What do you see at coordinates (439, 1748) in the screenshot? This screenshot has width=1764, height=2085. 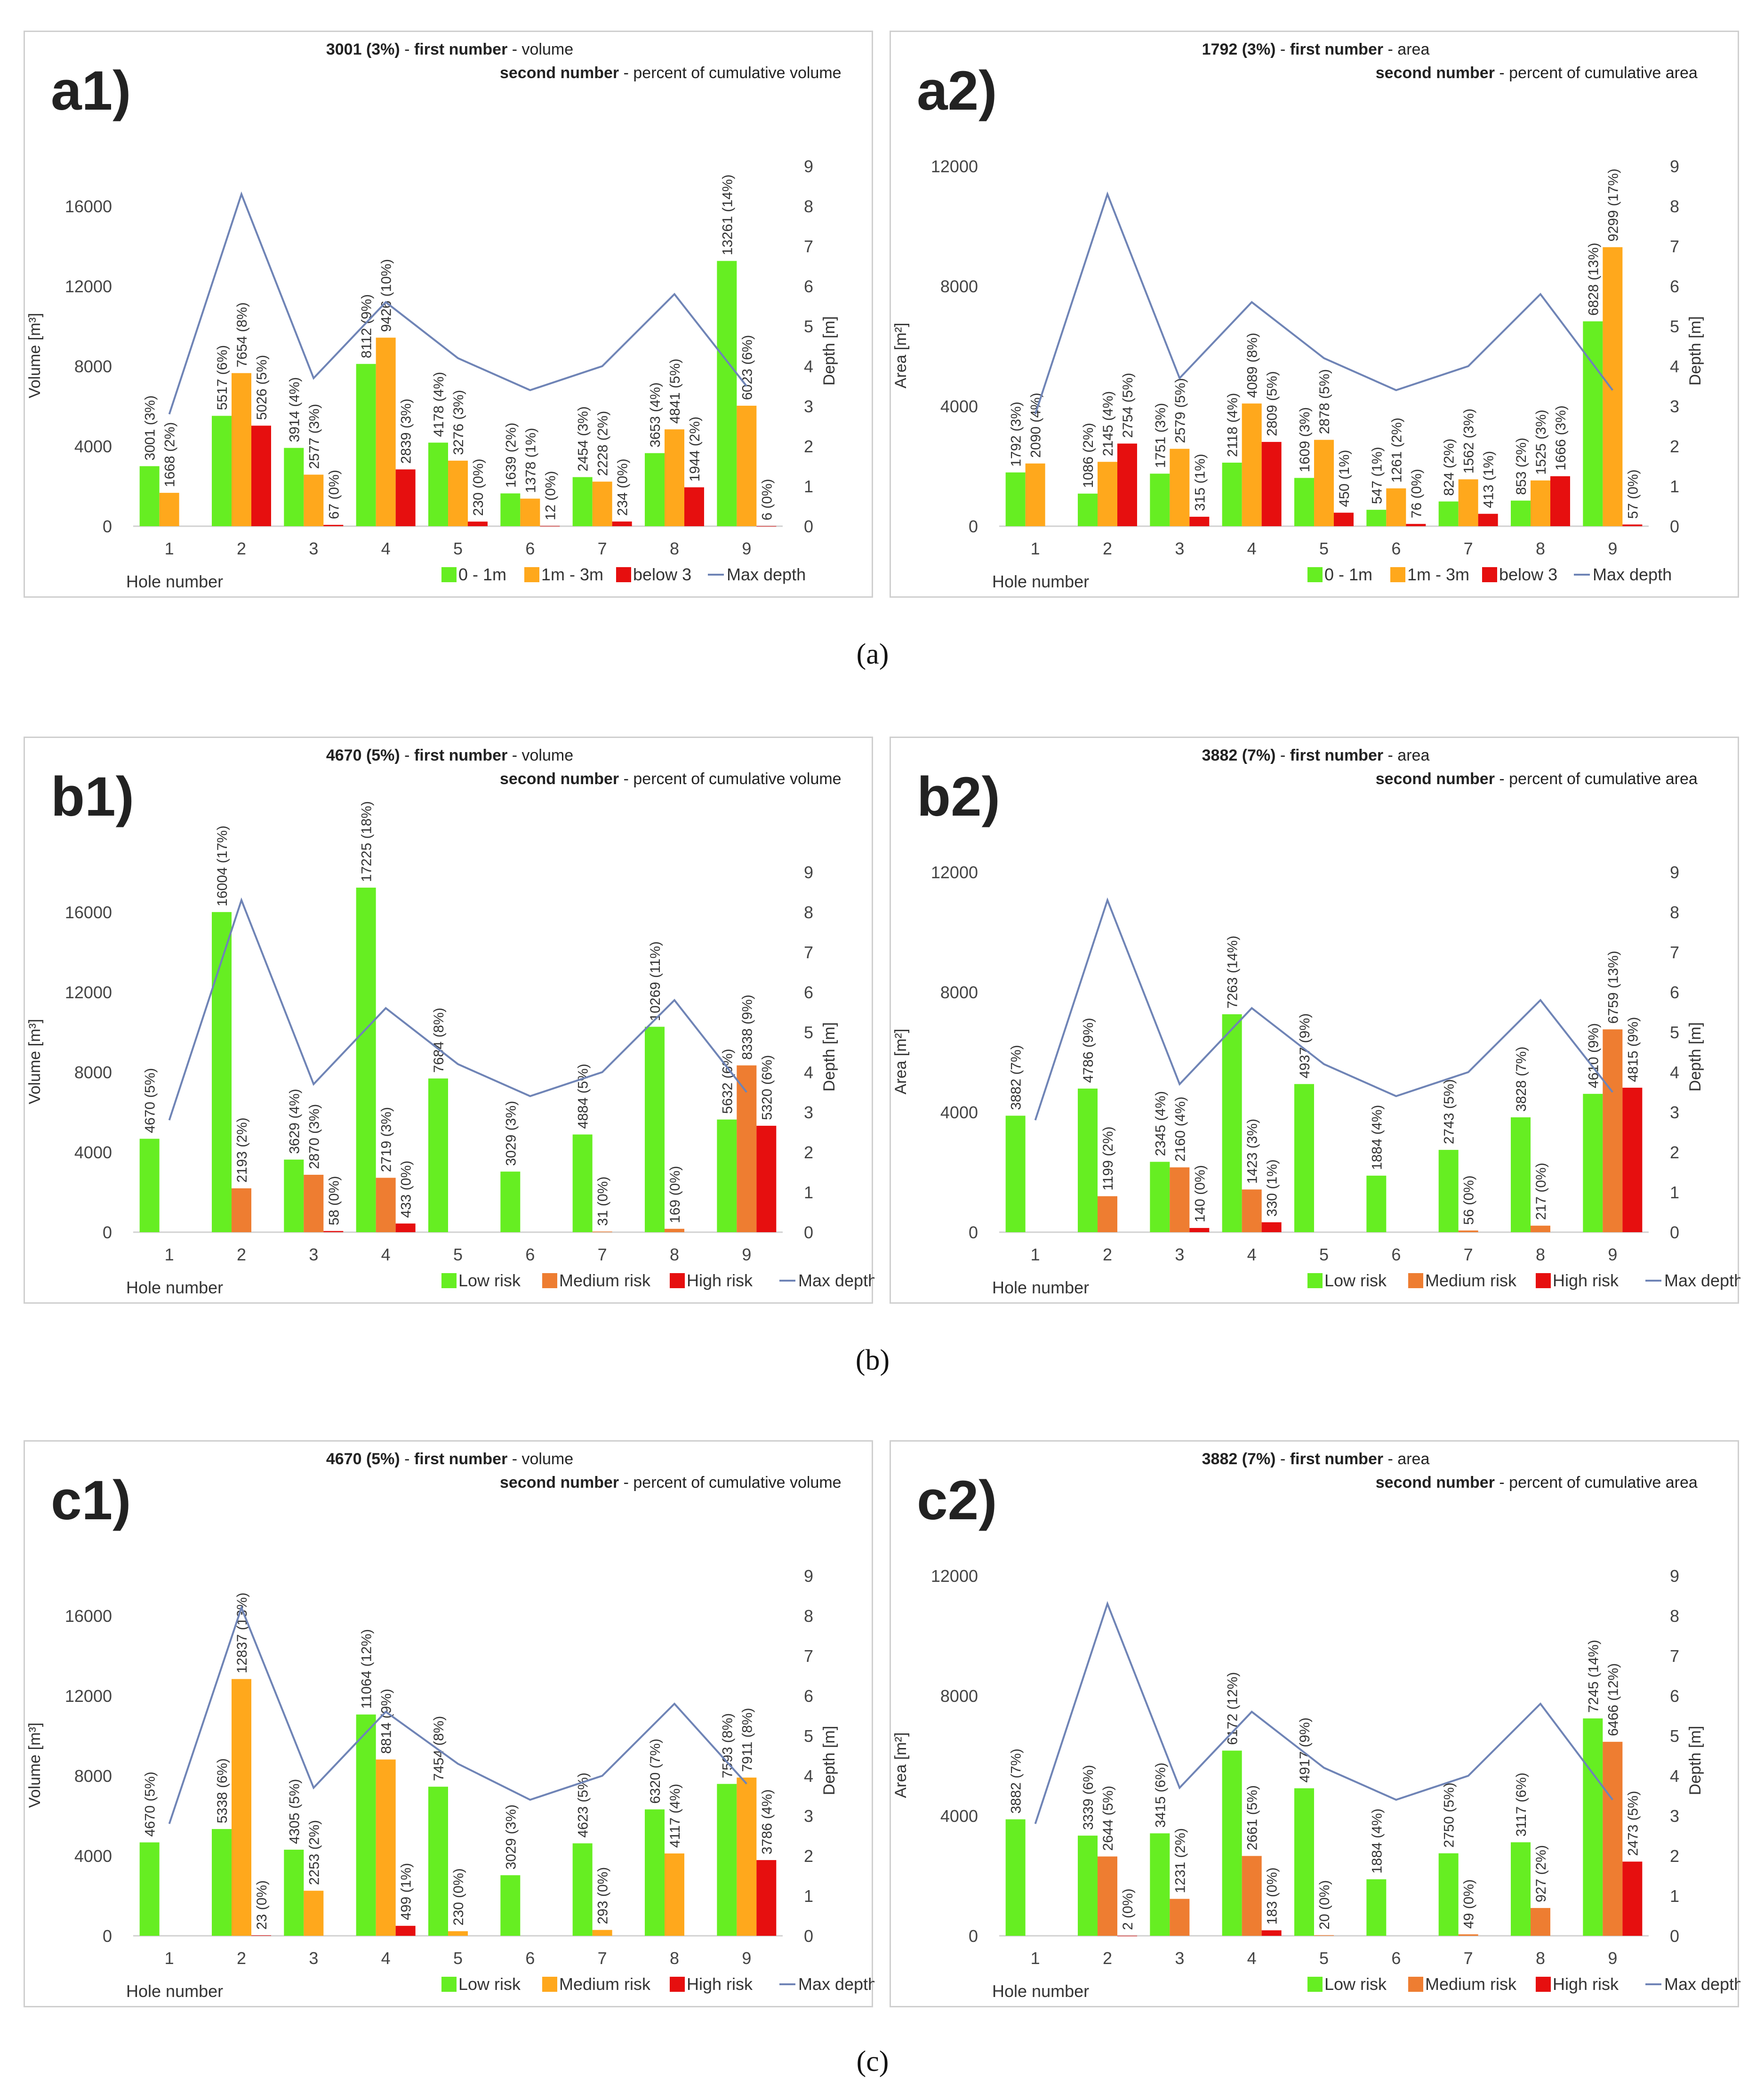 I see `data-label: 7454 (8%)` at bounding box center [439, 1748].